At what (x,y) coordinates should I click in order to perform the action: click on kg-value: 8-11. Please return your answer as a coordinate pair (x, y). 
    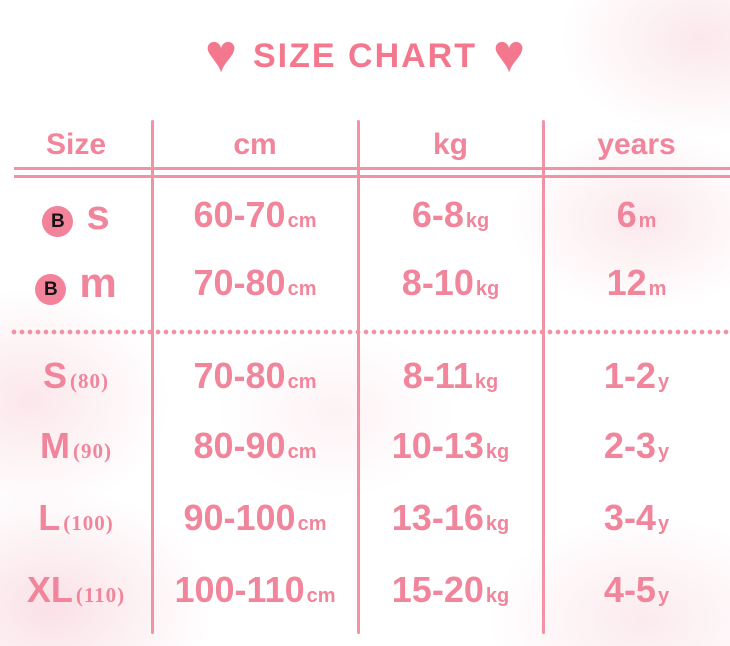
    Looking at the image, I should click on (437, 375).